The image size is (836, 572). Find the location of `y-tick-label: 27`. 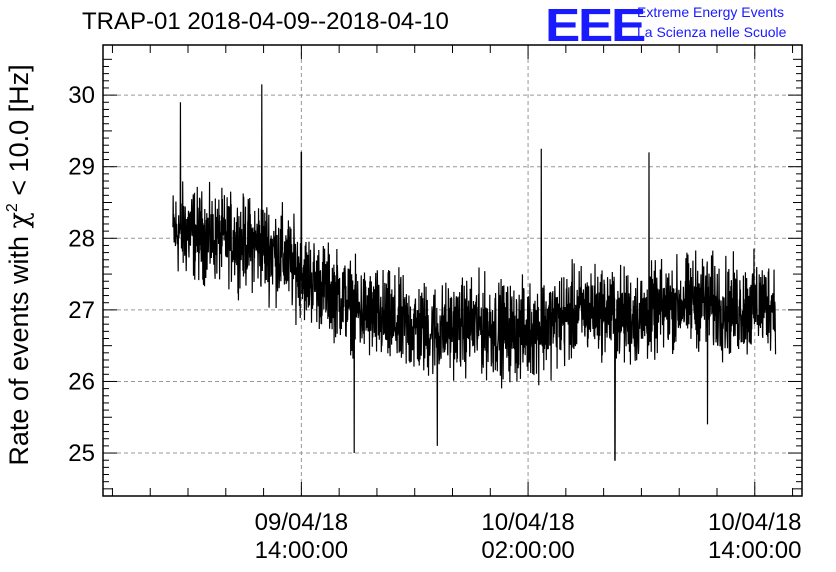

y-tick-label: 27 is located at coordinates (81, 310).